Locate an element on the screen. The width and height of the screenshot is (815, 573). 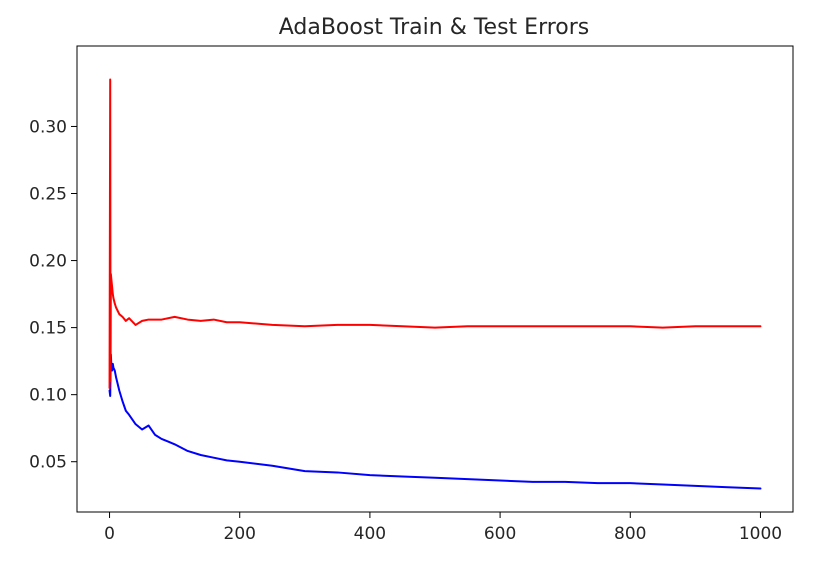
y-tick-label: 0.30 is located at coordinates (48, 127).